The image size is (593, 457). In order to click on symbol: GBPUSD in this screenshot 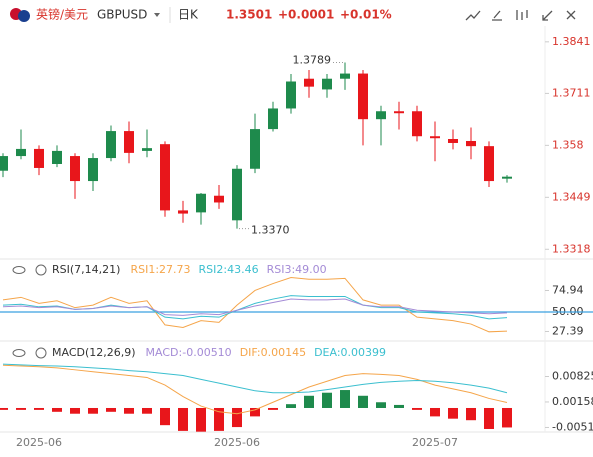, I will do `click(122, 15)`.